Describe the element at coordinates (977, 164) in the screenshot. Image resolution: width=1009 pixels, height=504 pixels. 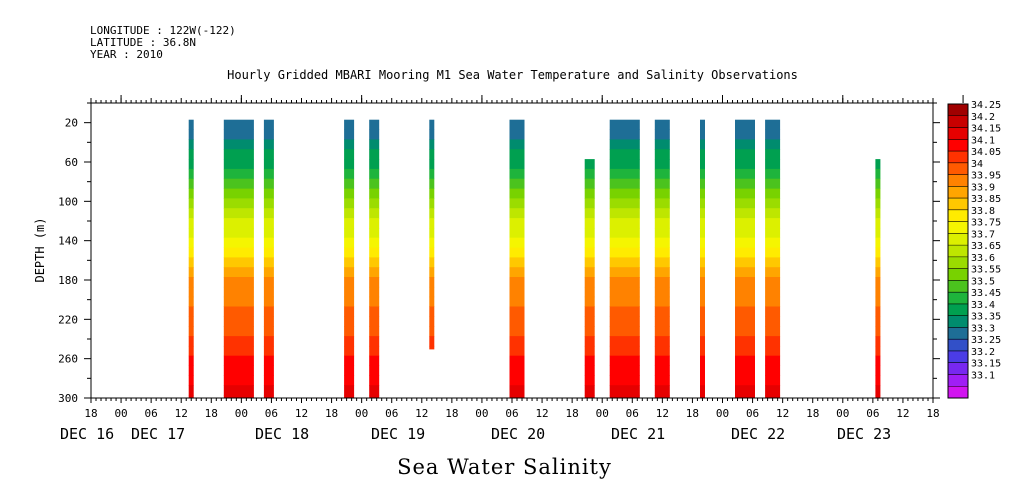
I see `colorbar-label: 34` at that location.